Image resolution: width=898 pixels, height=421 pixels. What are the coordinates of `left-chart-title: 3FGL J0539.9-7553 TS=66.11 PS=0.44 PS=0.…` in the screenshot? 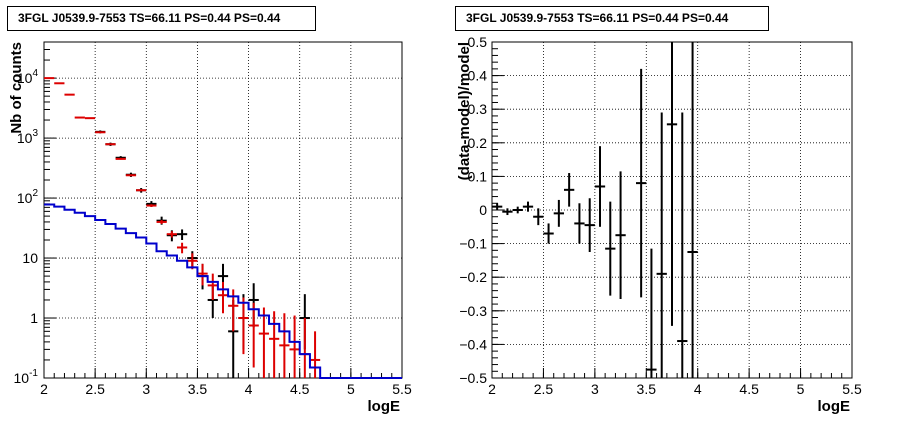 It's located at (161, 18).